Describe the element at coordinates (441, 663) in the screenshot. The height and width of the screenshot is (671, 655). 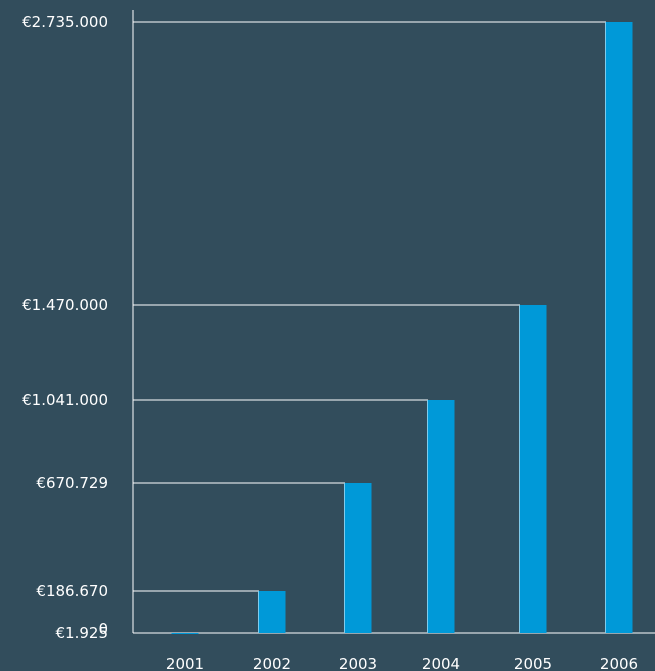
I see `x-tick-label-2004: 2004` at that location.